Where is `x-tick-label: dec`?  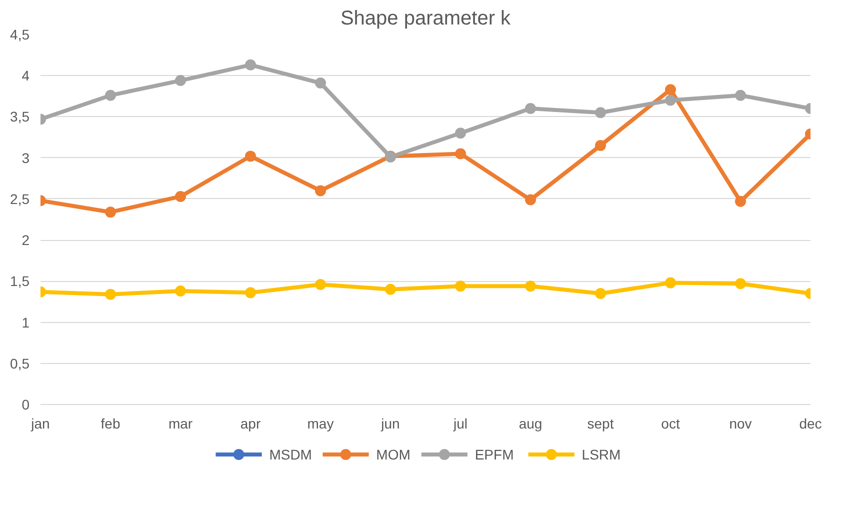
x-tick-label: dec is located at coordinates (810, 424).